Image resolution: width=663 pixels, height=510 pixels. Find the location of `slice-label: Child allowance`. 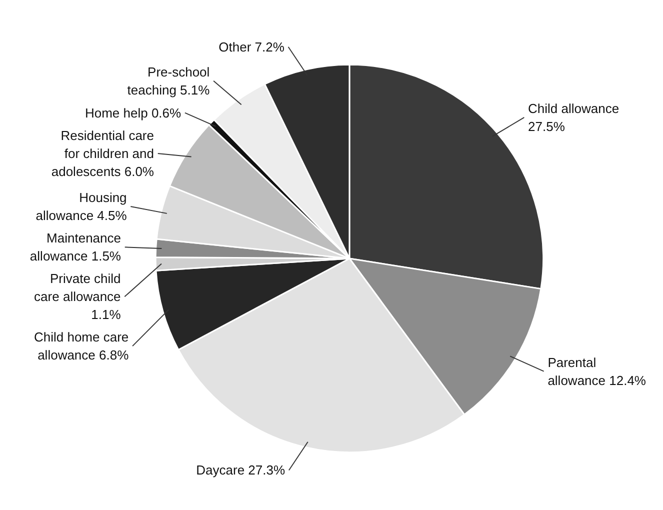

slice-label: Child allowance is located at coordinates (574, 108).